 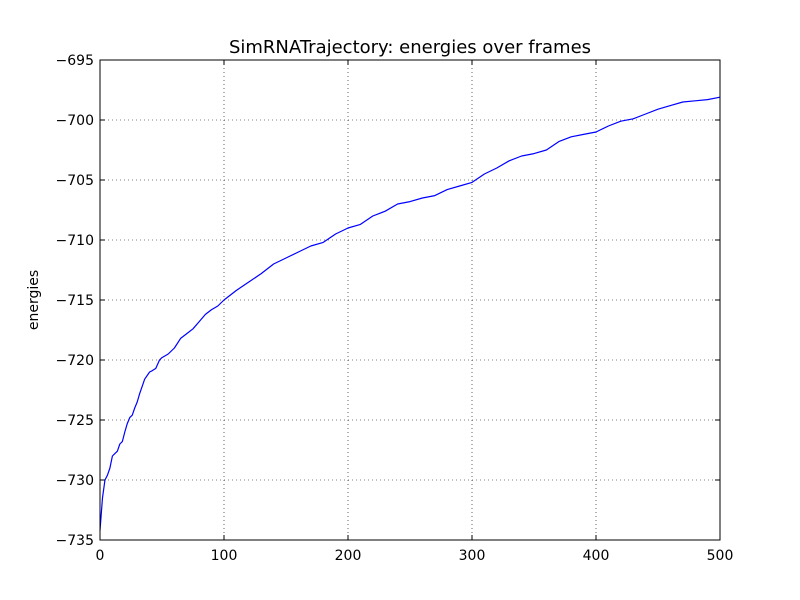 I want to click on y-tick-label: −735, so click(x=75, y=541).